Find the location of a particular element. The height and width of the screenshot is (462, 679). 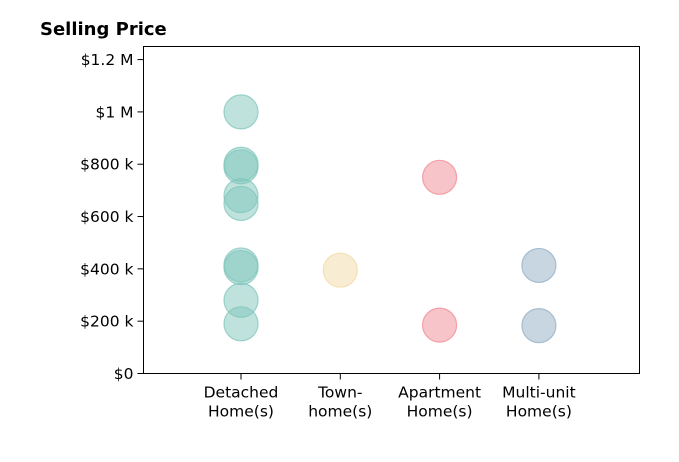

x-tick-label: Multi-unit Home(s) is located at coordinates (539, 402).